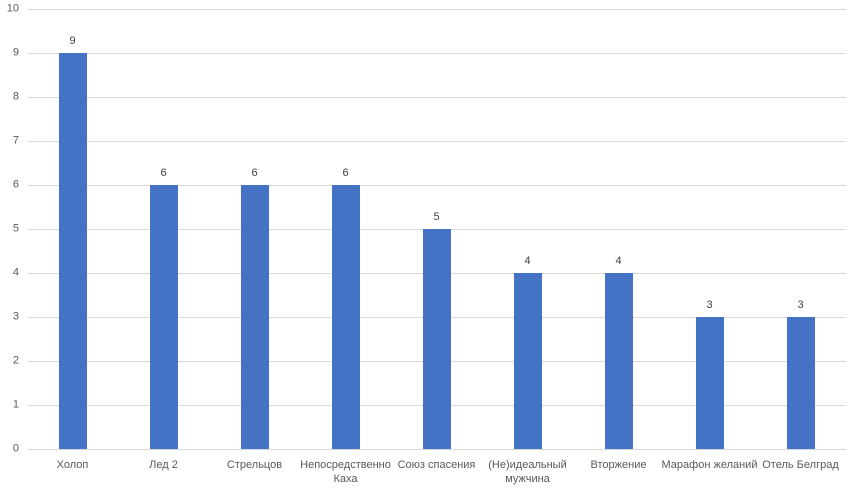 This screenshot has width=858, height=488. Describe the element at coordinates (72, 465) in the screenshot. I see `x-category-label: Холоп` at that location.